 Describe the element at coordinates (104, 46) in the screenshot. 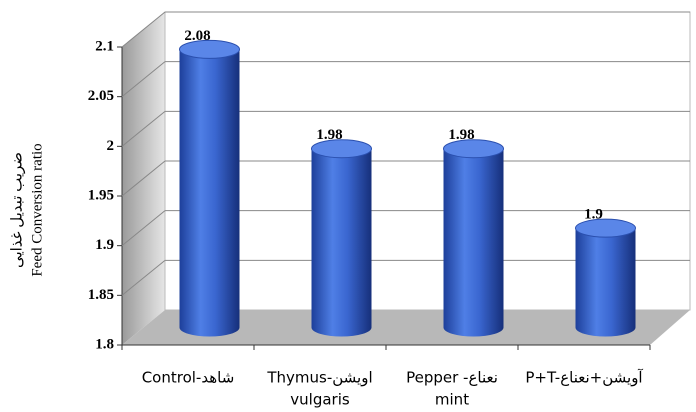

I see `y-tick-label: 2.1` at that location.